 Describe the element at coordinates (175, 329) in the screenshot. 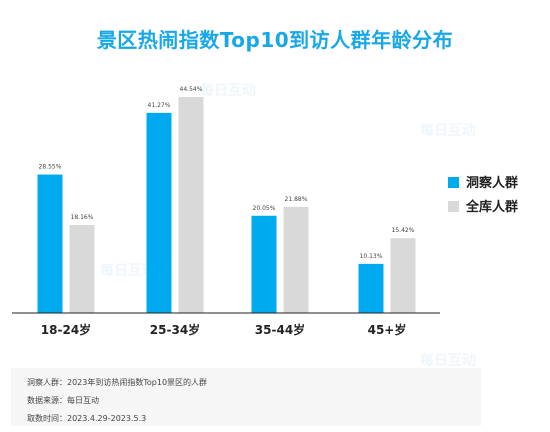

I see `x-tick-label: 25-34岁` at that location.